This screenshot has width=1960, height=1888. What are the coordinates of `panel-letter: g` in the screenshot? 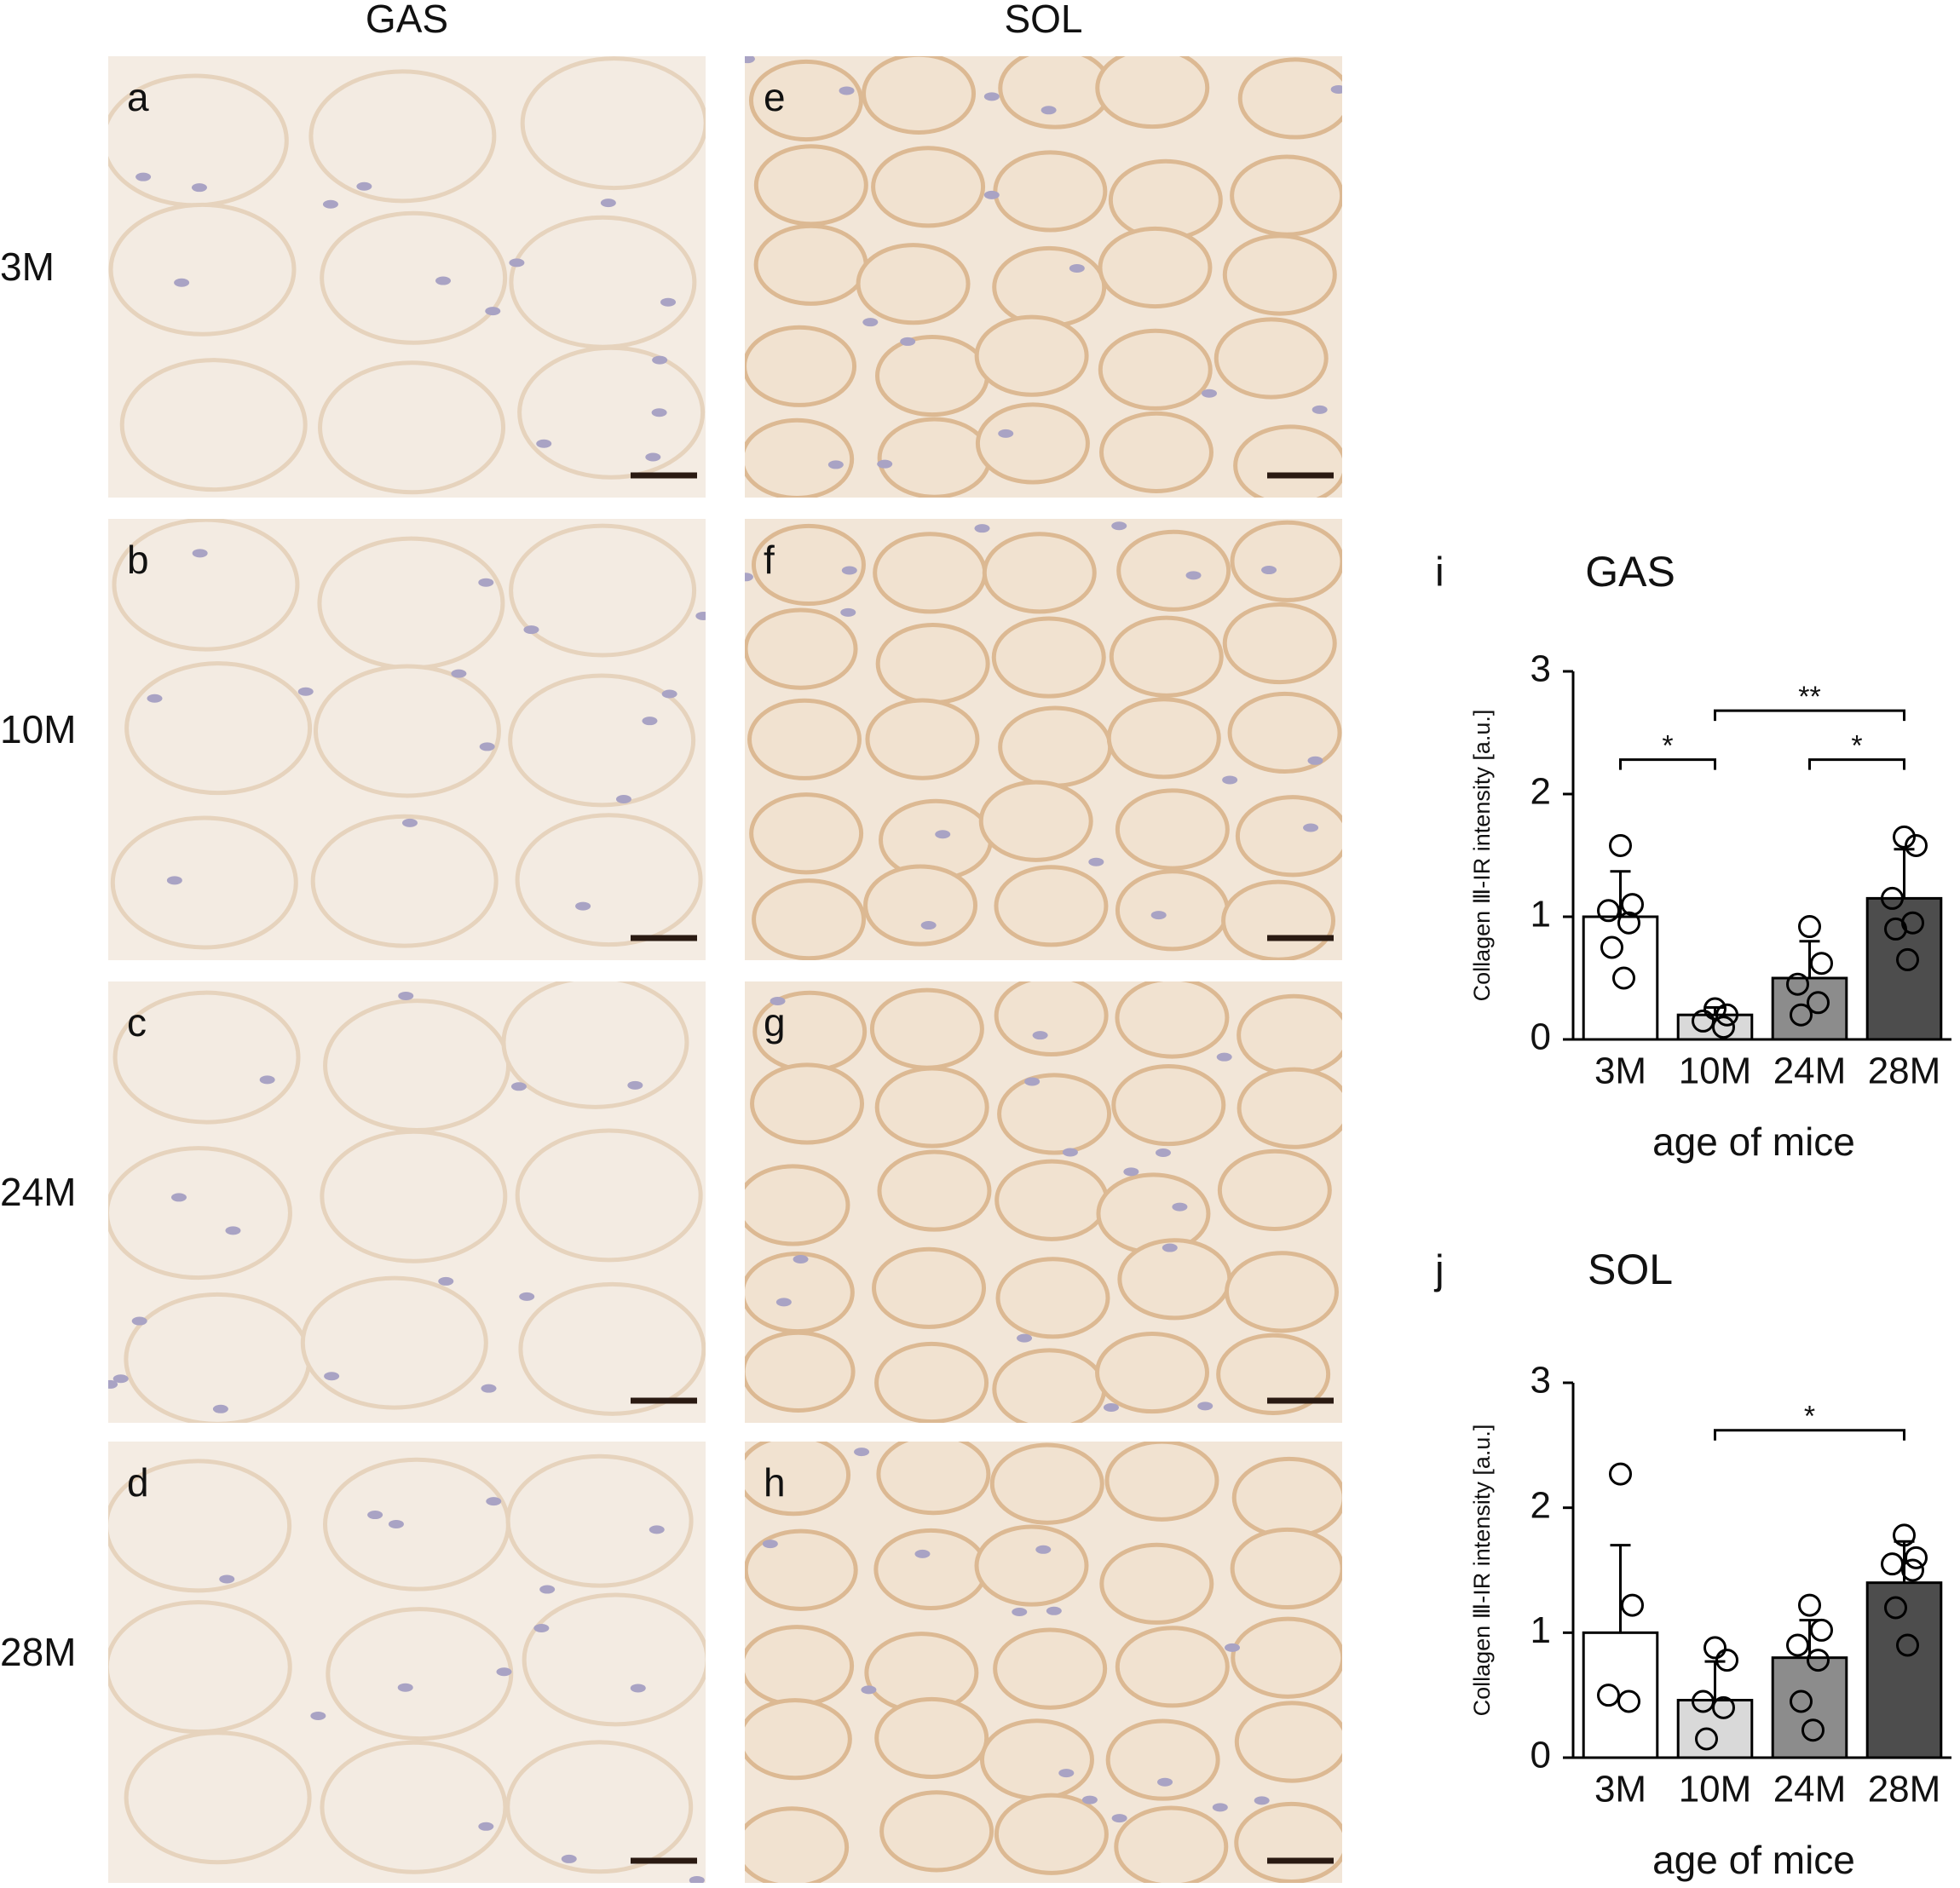 It's located at (775, 1022).